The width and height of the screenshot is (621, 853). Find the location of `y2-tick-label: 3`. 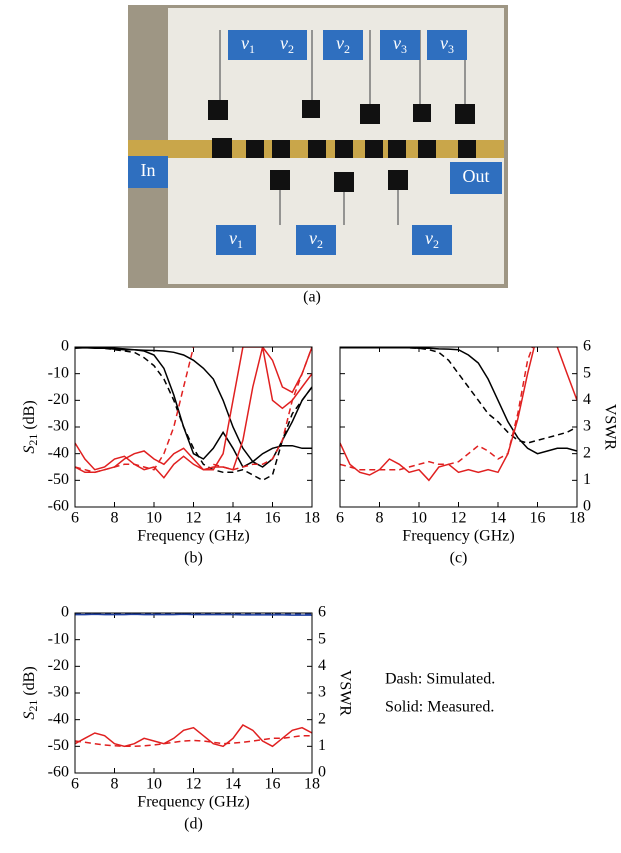

y2-tick-label: 3 is located at coordinates (587, 426).